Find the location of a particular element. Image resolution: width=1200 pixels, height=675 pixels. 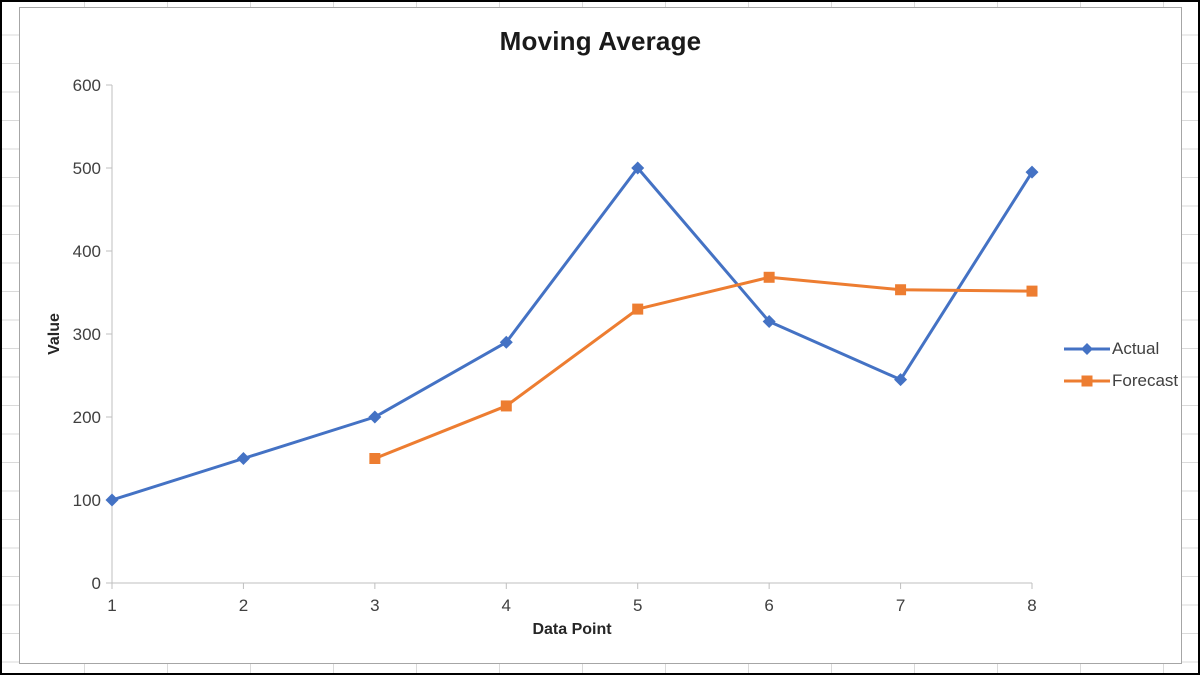

x-axis-title: Data Point is located at coordinates (572, 629).